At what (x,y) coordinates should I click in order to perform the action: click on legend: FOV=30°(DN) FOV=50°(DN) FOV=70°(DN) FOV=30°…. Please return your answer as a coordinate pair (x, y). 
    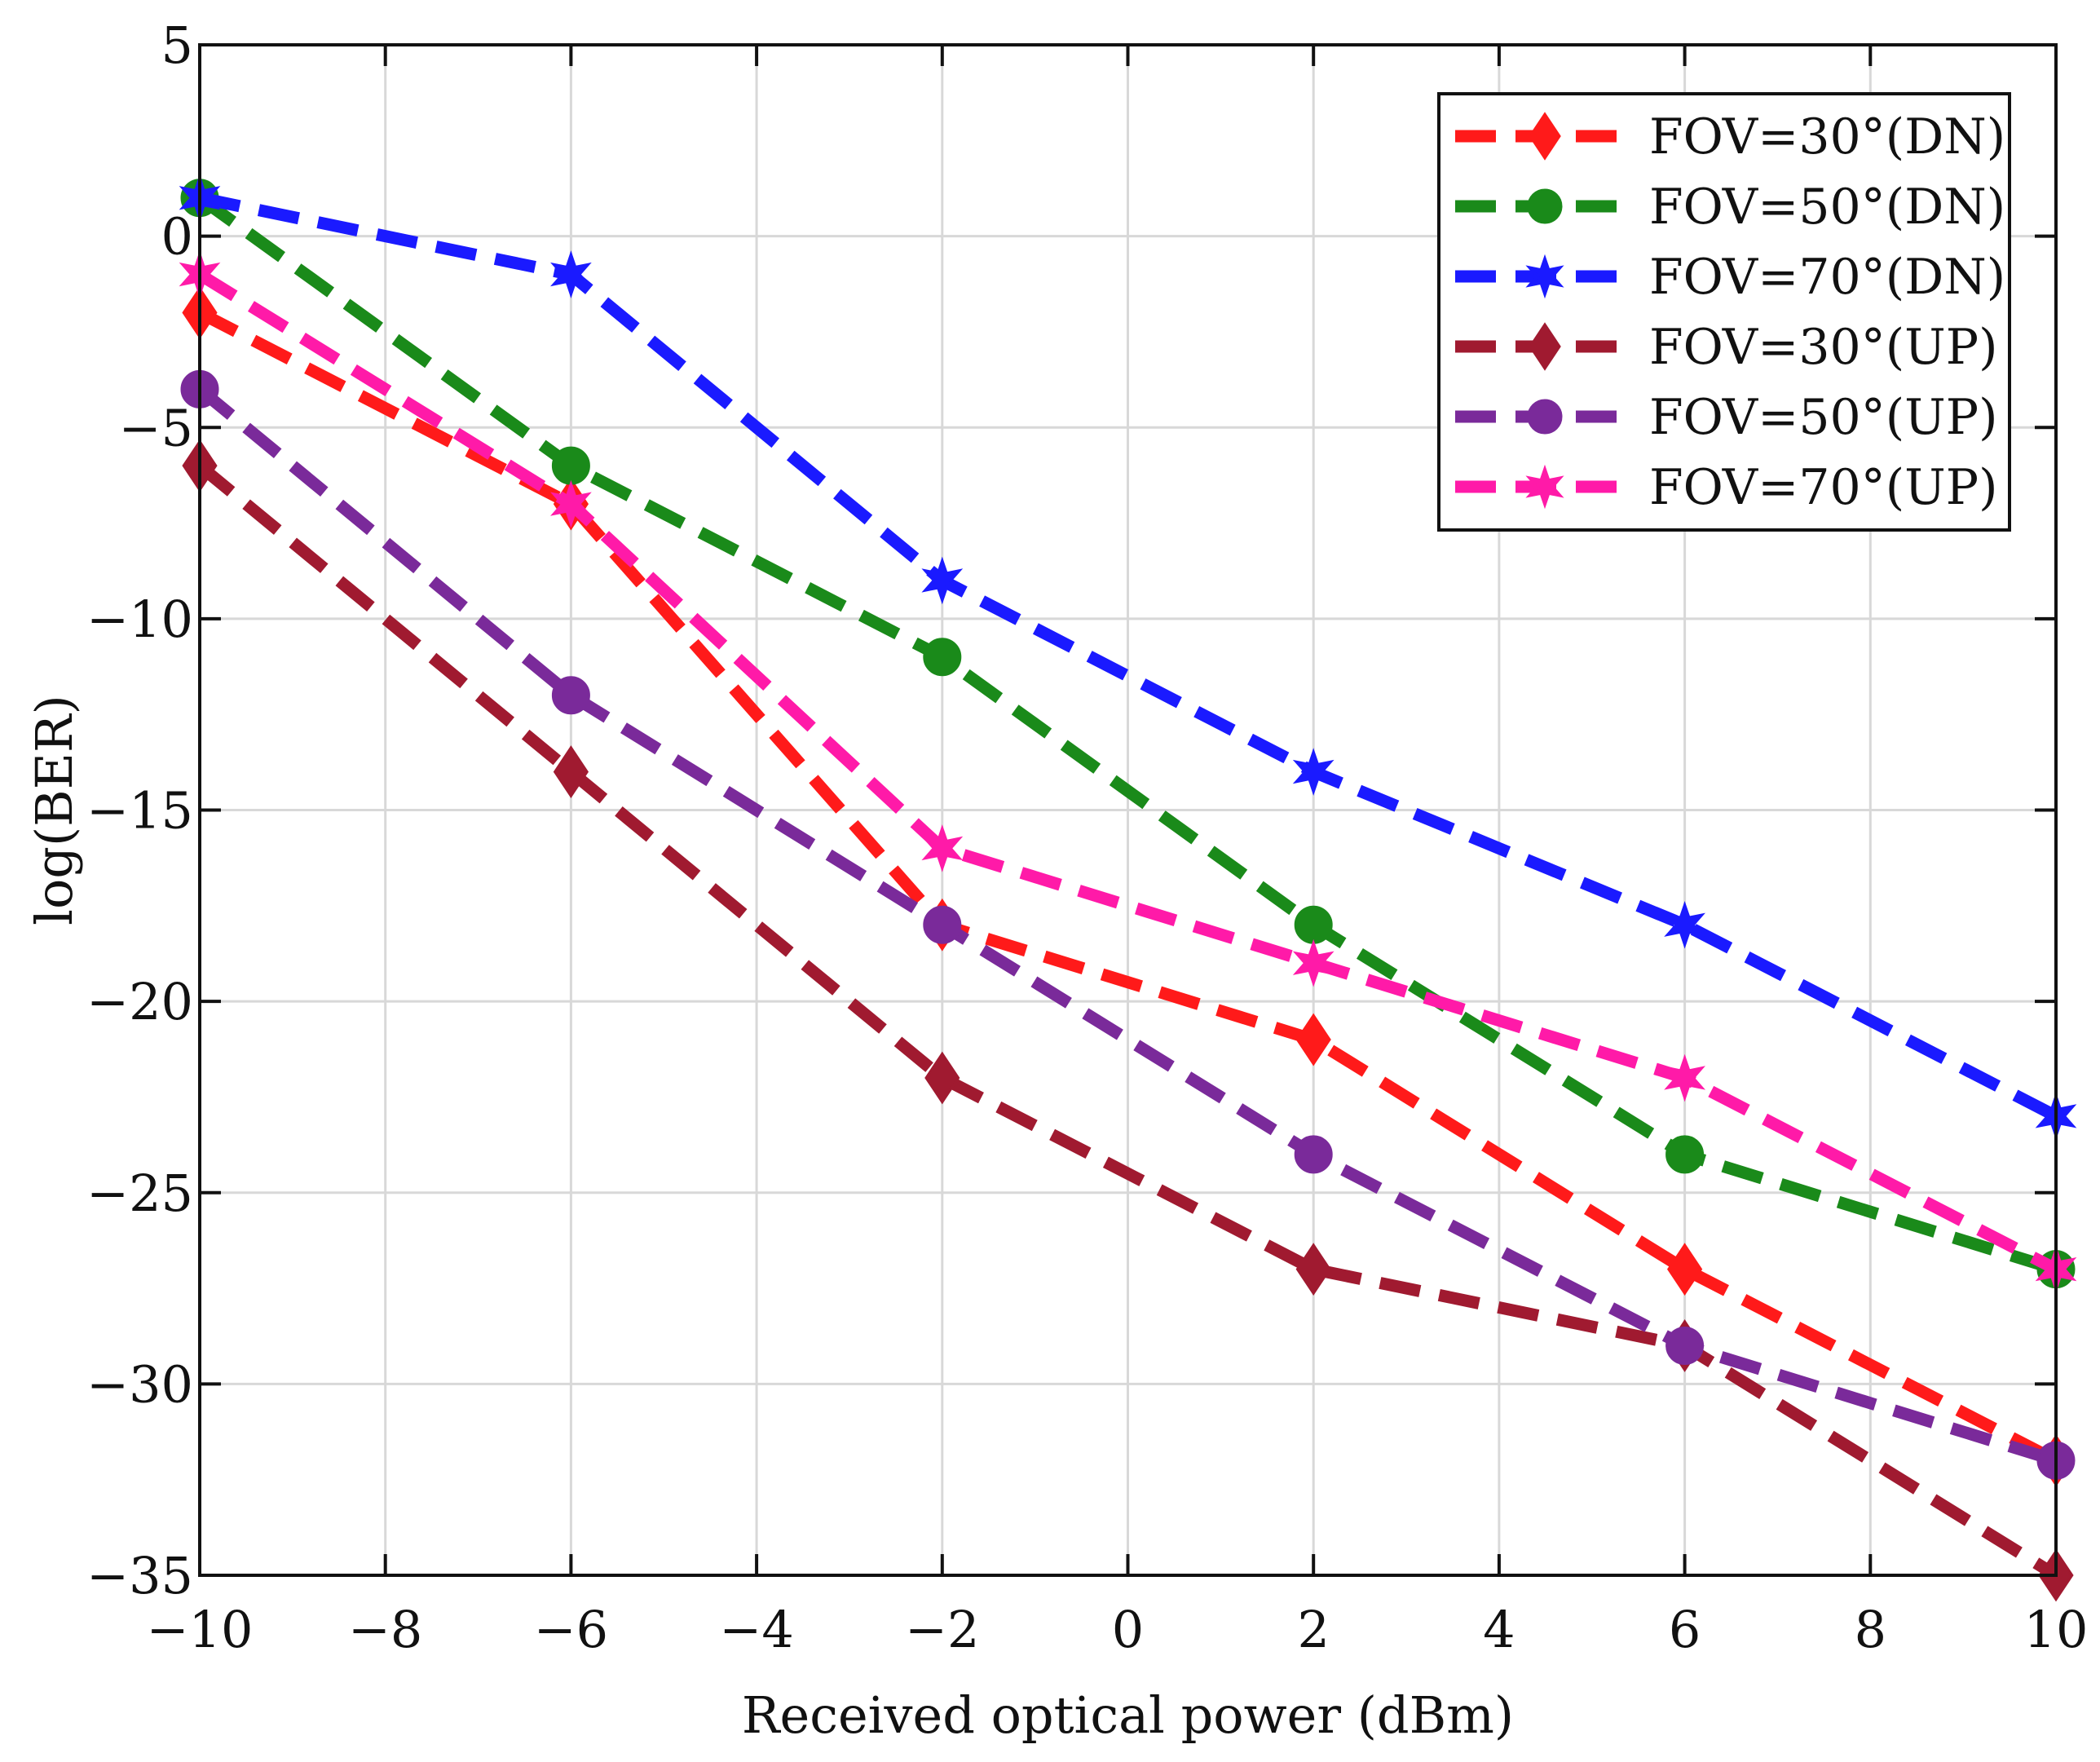
    Looking at the image, I should click on (1724, 312).